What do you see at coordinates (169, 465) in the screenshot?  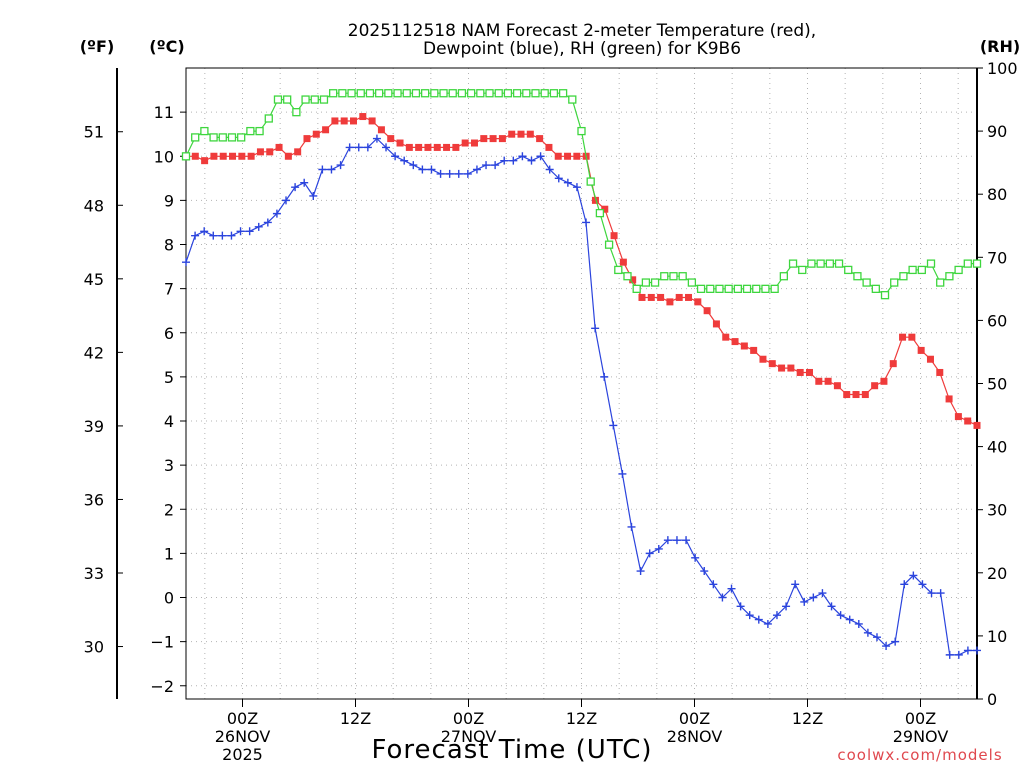 I see `celsius-tick-label: 3` at bounding box center [169, 465].